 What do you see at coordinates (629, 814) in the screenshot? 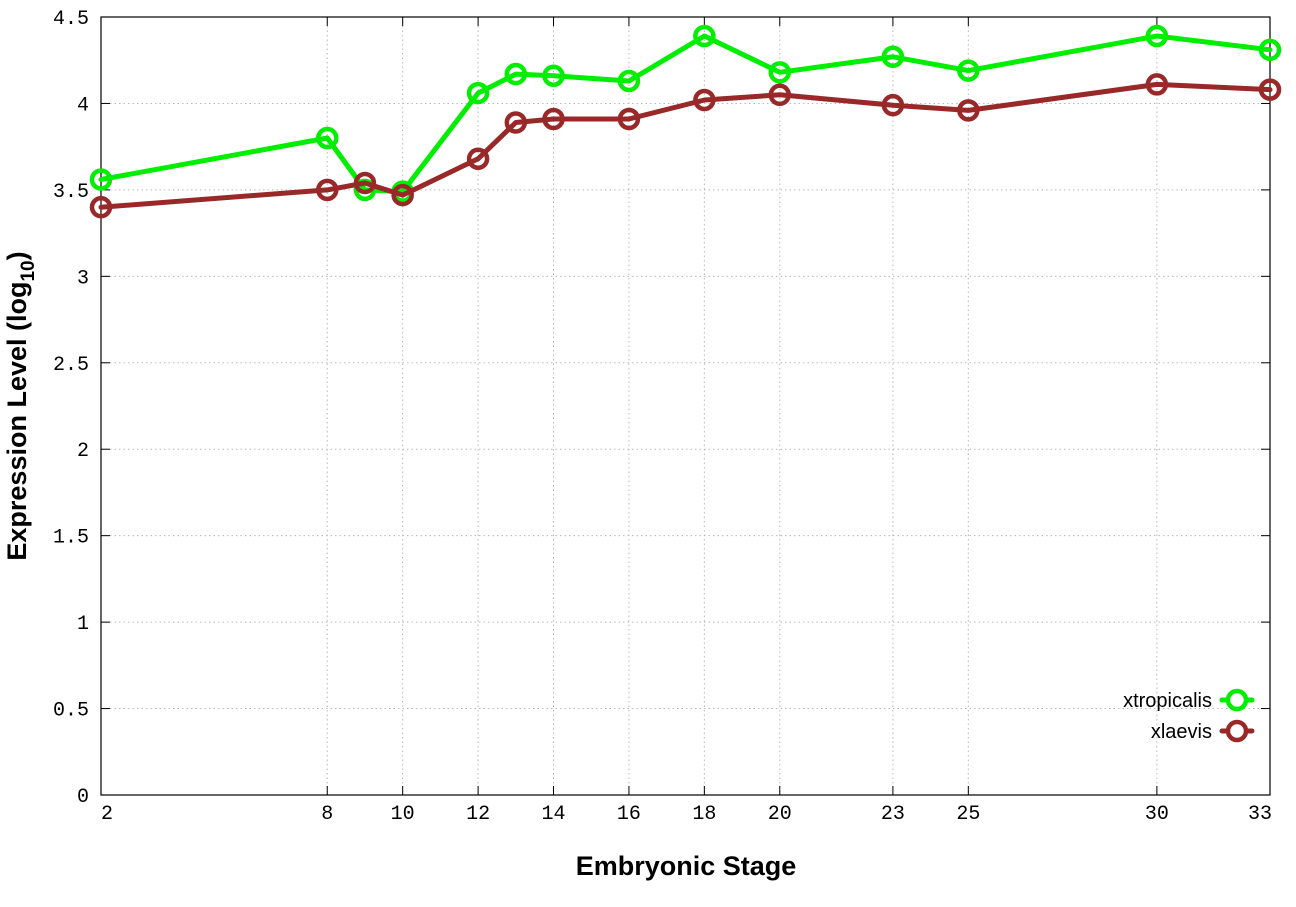
I see `x-tick-label: 16` at bounding box center [629, 814].